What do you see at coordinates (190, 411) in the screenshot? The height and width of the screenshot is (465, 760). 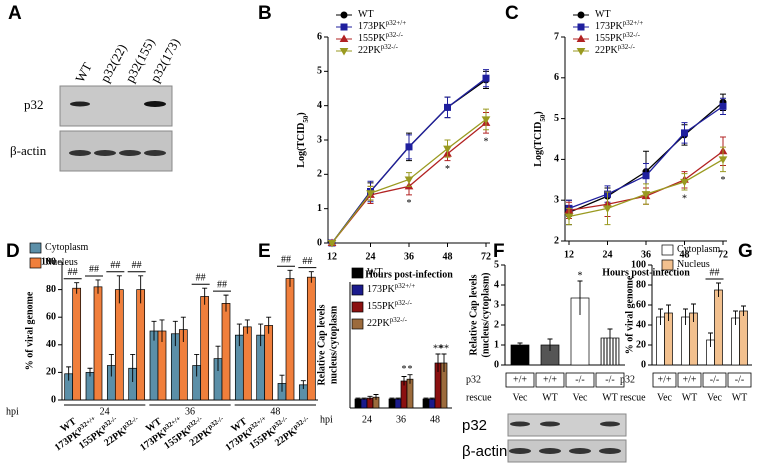 I see `group-label: 36` at bounding box center [190, 411].